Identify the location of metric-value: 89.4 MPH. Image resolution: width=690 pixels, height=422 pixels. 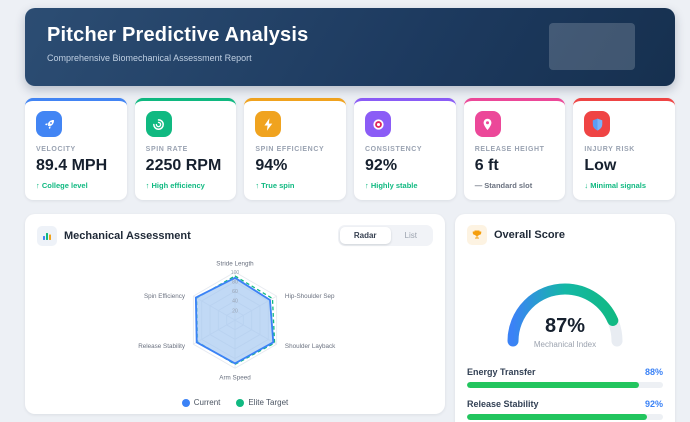
(72, 165).